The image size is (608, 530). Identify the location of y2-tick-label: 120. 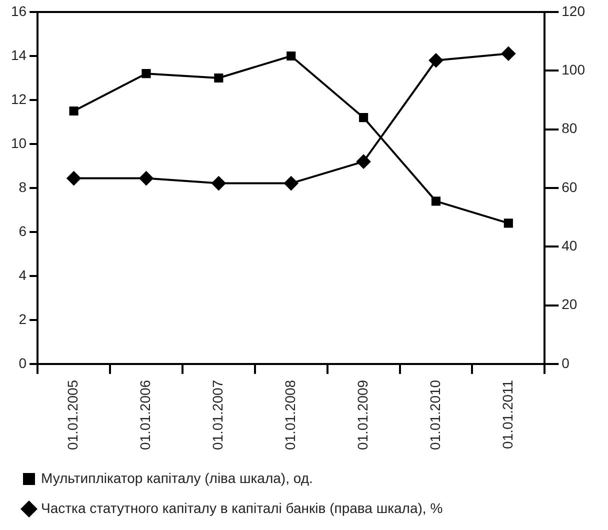
(574, 10).